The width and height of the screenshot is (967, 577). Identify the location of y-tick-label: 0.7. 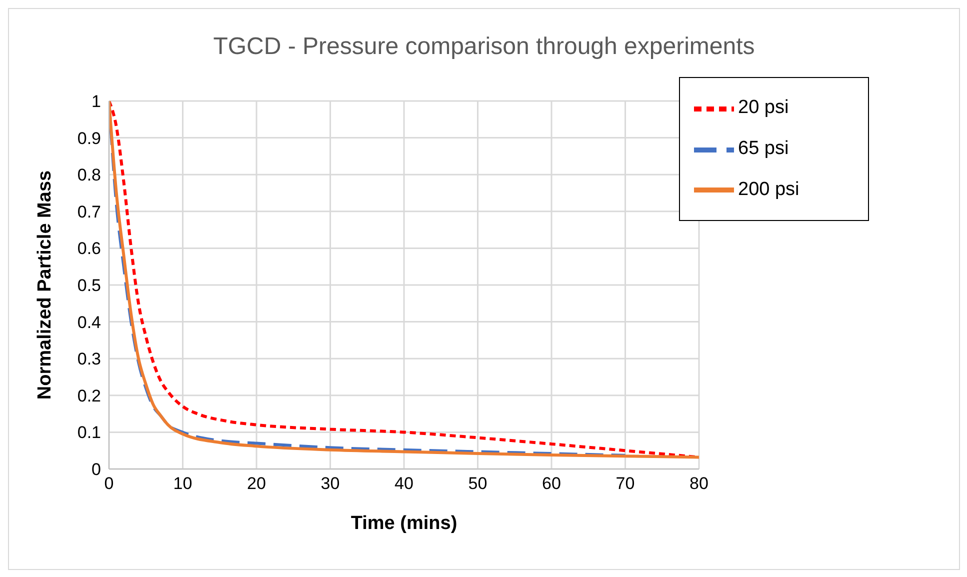
(89, 212).